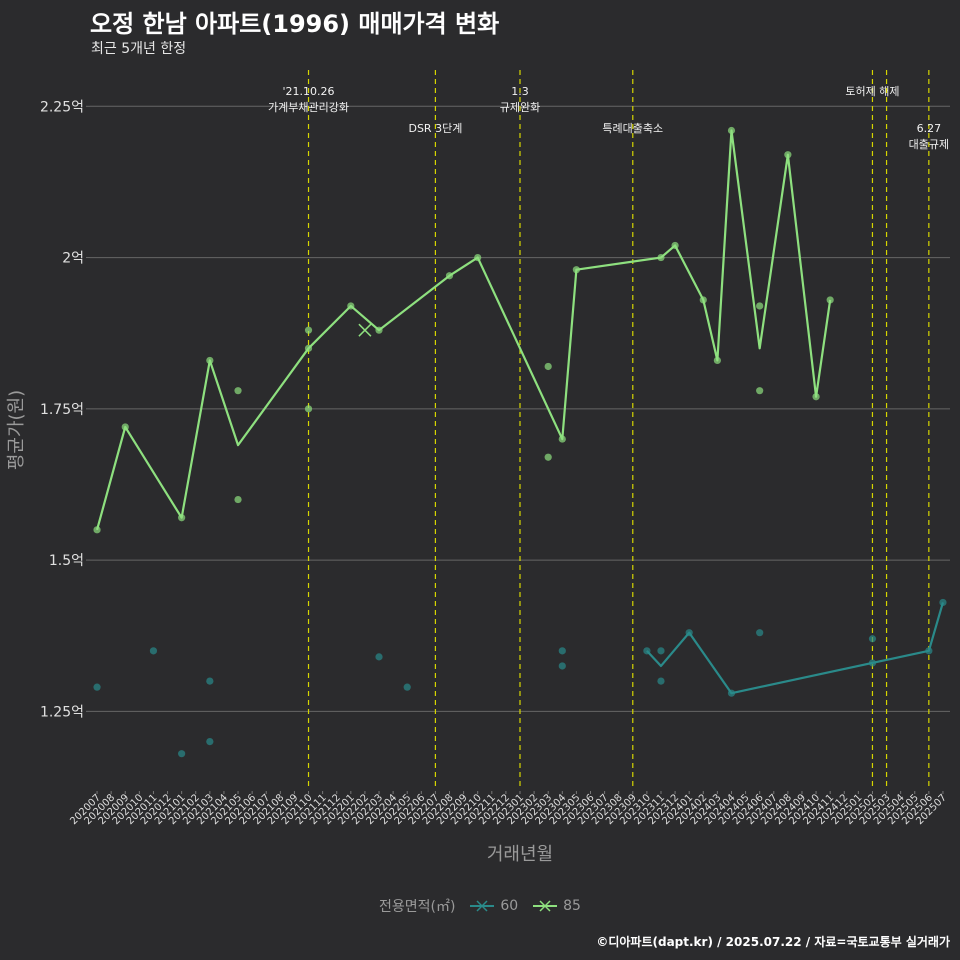  Describe the element at coordinates (62, 107) in the screenshot. I see `y-tick-label: 2.25억` at that location.